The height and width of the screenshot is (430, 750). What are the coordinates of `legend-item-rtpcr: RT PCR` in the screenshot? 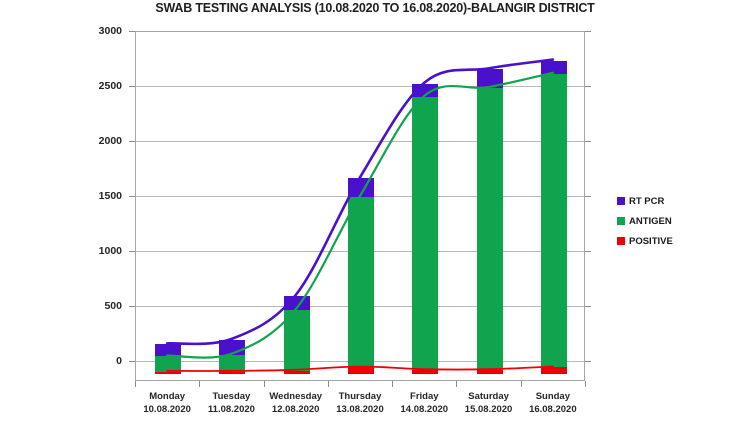 It's located at (645, 201).